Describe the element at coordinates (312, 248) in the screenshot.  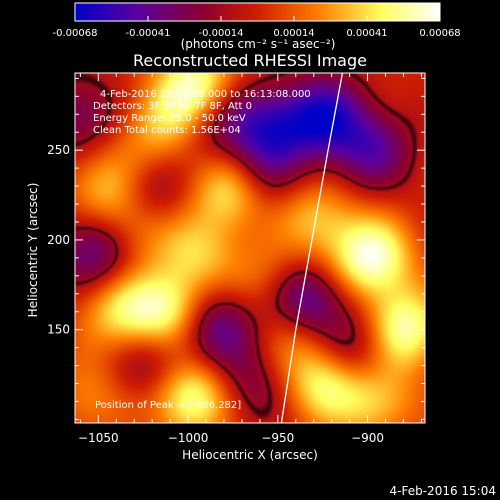
I see `solar-limb-arc` at that location.